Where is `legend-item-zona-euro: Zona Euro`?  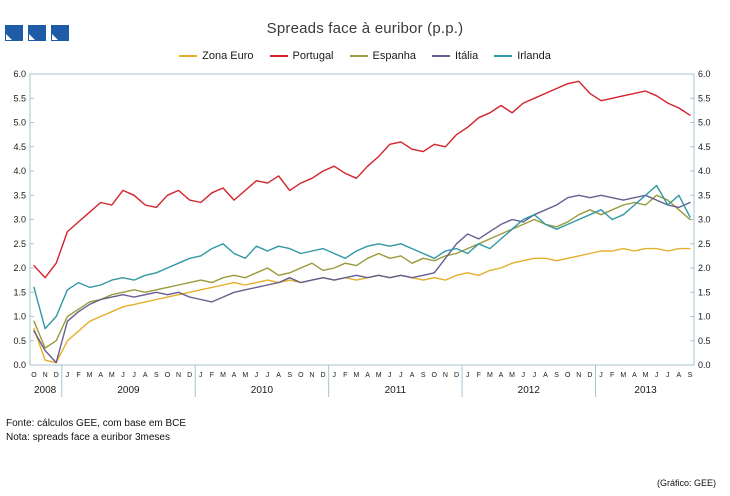
legend-item-zona-euro: Zona Euro is located at coordinates (216, 56).